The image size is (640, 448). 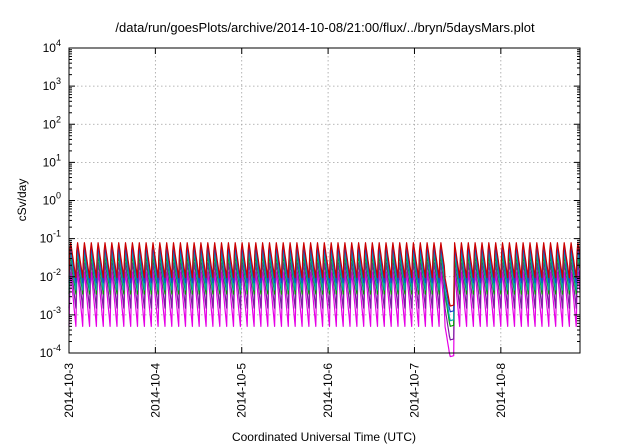 What do you see at coordinates (328, 390) in the screenshot?
I see `x-tick-label: 2014-10-6` at bounding box center [328, 390].